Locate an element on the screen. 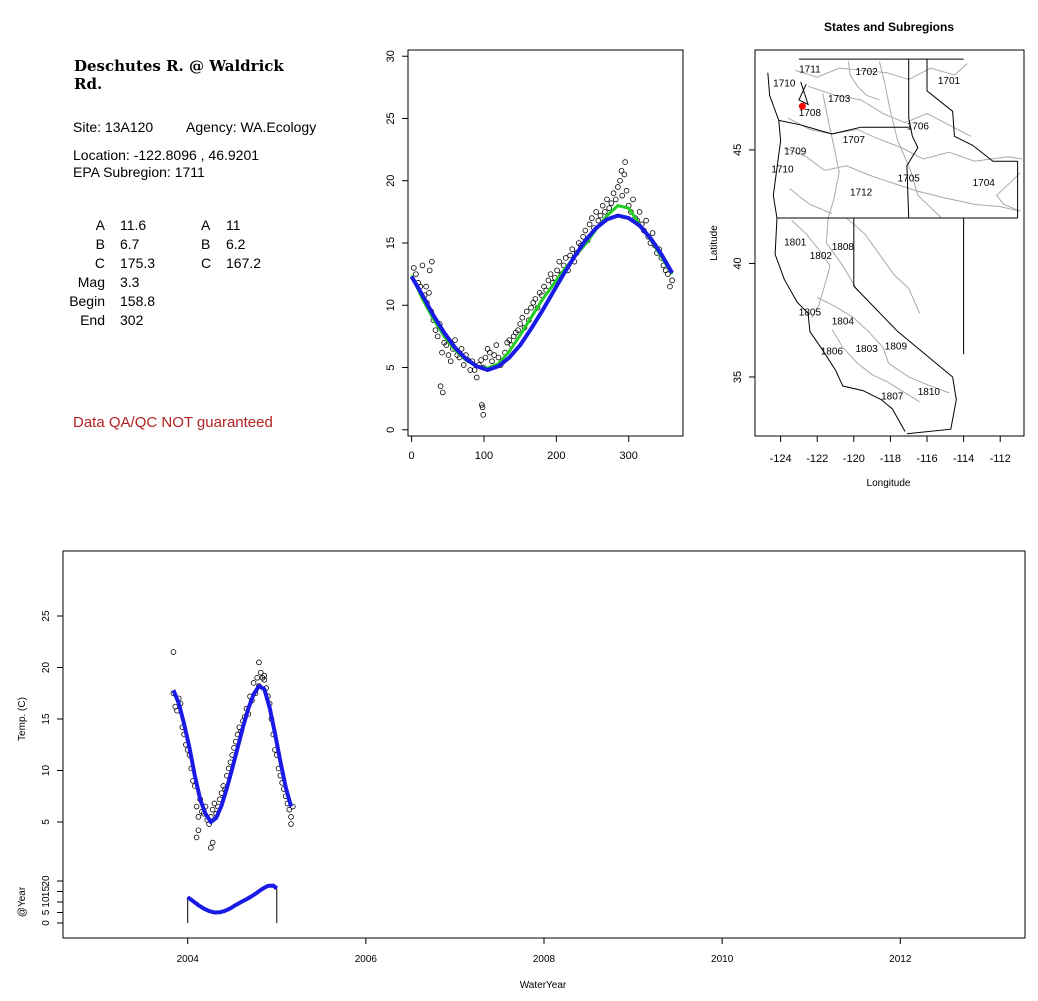 Image resolution: width=1038 pixels, height=1001 pixels. param-name: End is located at coordinates (92, 320).